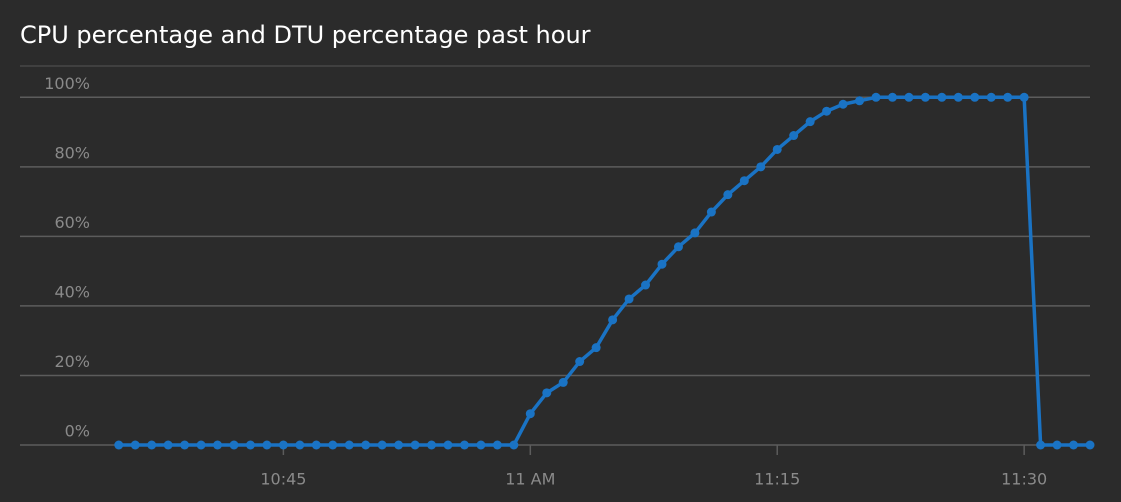 The height and width of the screenshot is (502, 1121). What do you see at coordinates (283, 479) in the screenshot?
I see `x-tick-label: 10:45` at bounding box center [283, 479].